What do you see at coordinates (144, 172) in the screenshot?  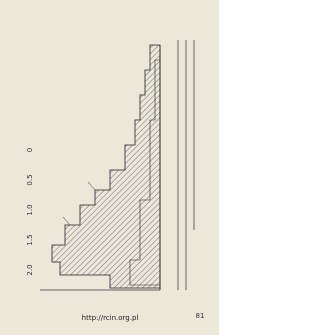 I see `histogram-outline` at bounding box center [144, 172].